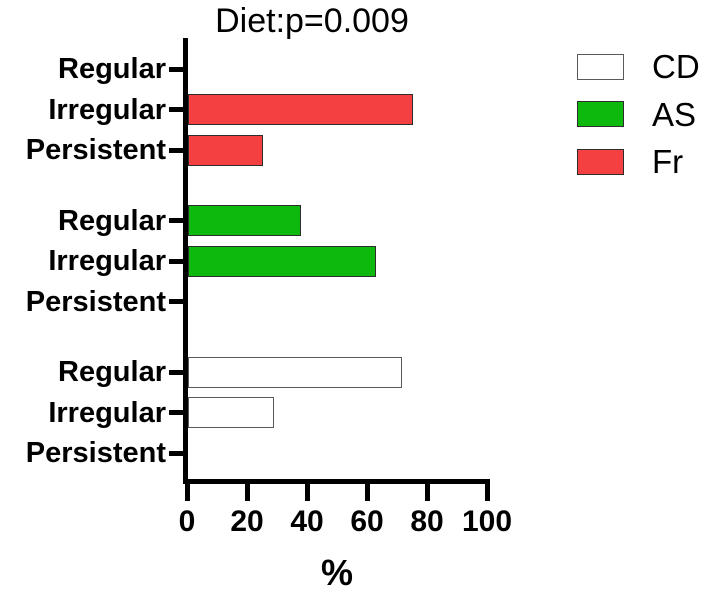 Image resolution: width=708 pixels, height=601 pixels. I want to click on legend-swatch-fr, so click(600, 161).